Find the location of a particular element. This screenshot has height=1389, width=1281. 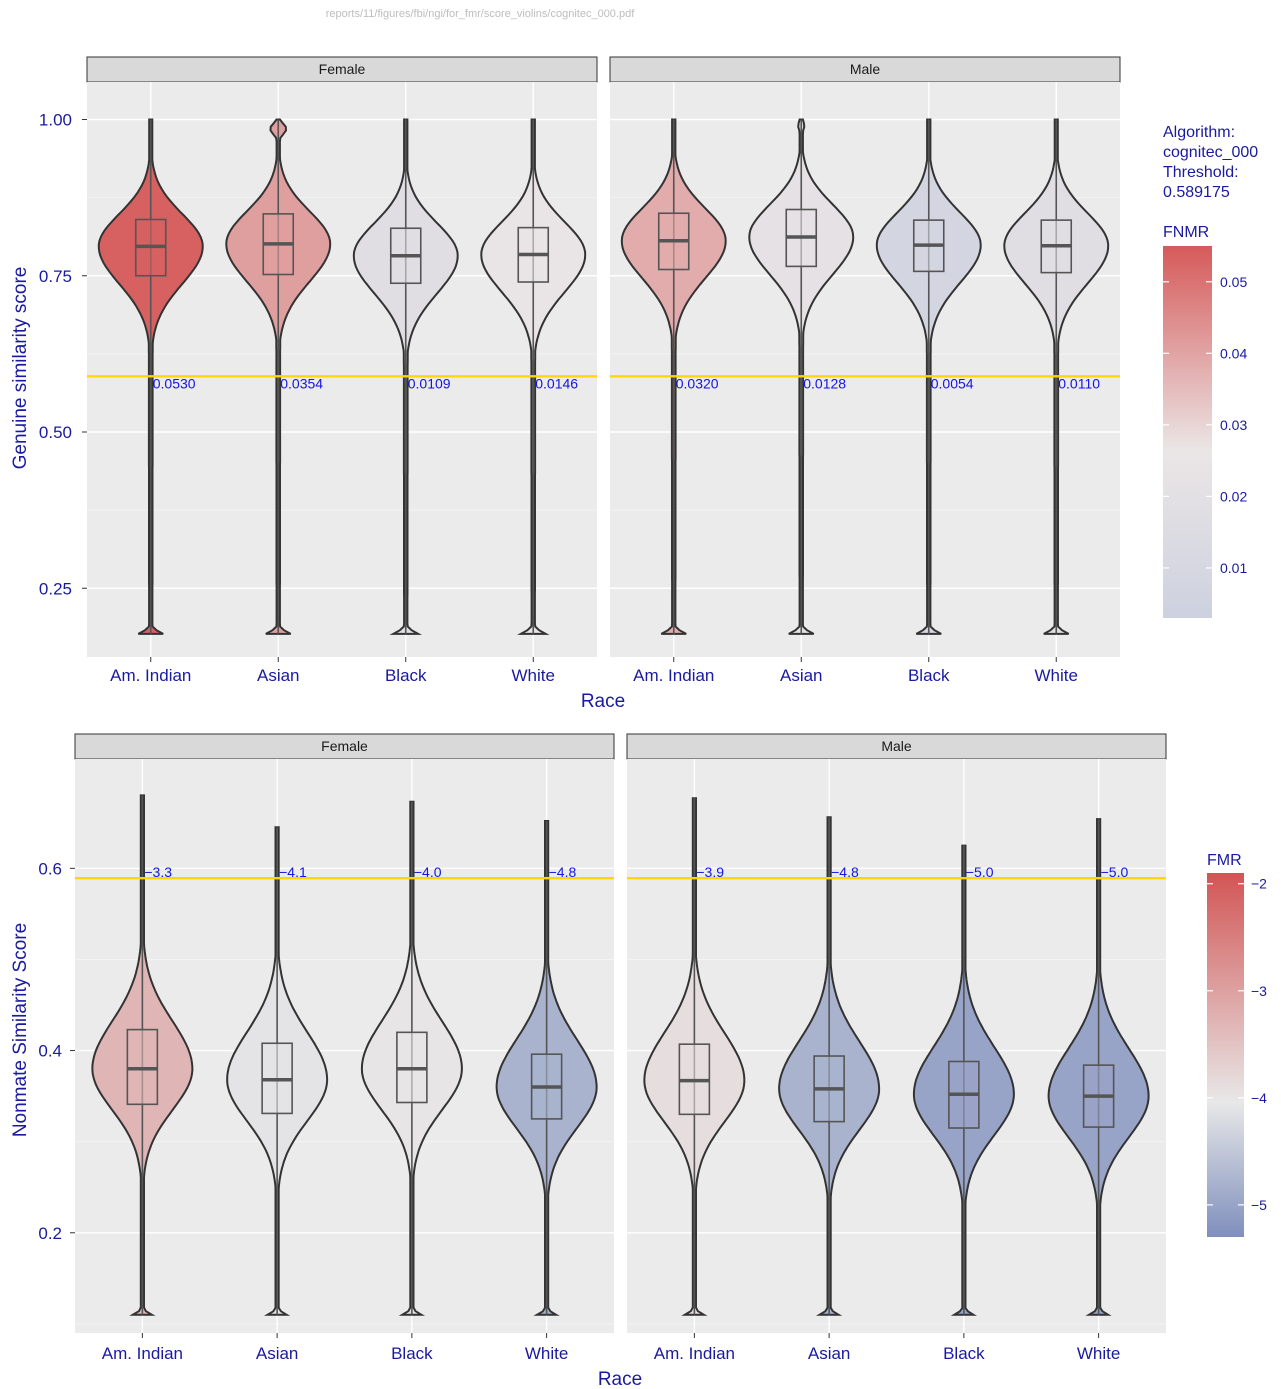

colorbar-tick-label: 0.02 is located at coordinates (1233, 496).